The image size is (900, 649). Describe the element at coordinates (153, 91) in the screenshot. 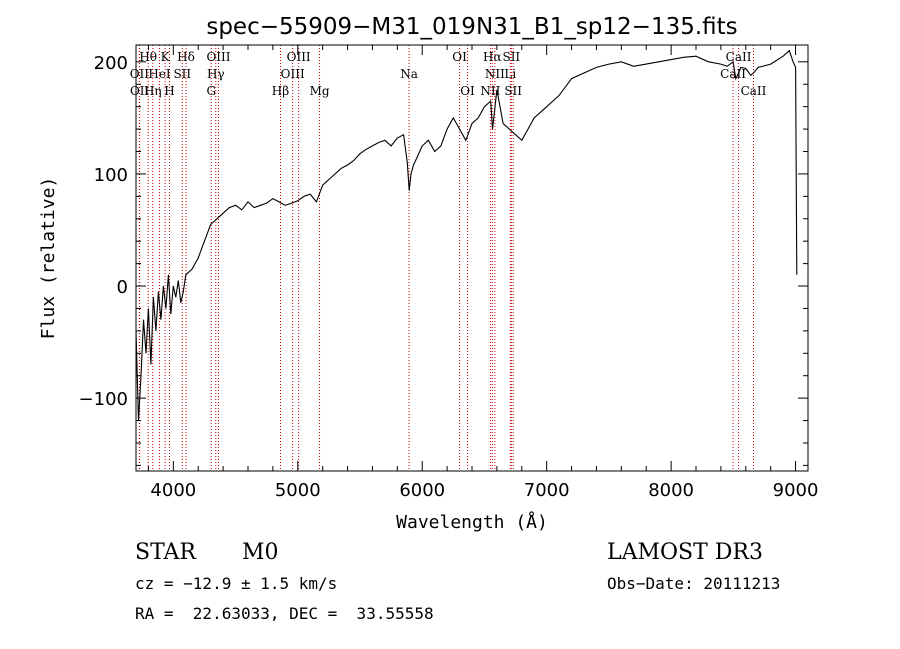

I see `emission-line-label: Hη` at that location.